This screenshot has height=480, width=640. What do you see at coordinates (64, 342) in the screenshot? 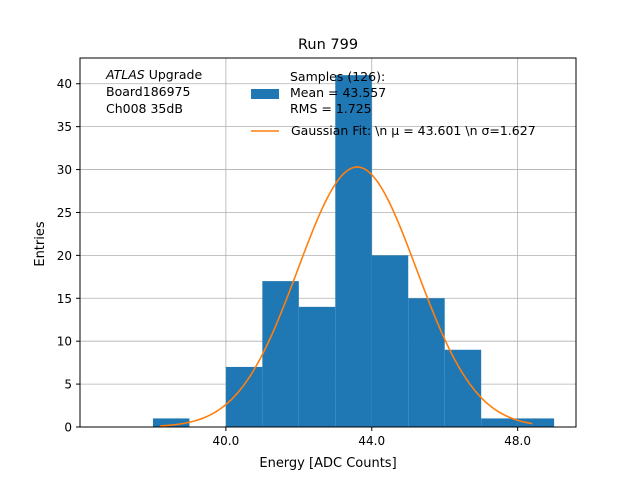
I see `y-tick-label: 10` at bounding box center [64, 342].